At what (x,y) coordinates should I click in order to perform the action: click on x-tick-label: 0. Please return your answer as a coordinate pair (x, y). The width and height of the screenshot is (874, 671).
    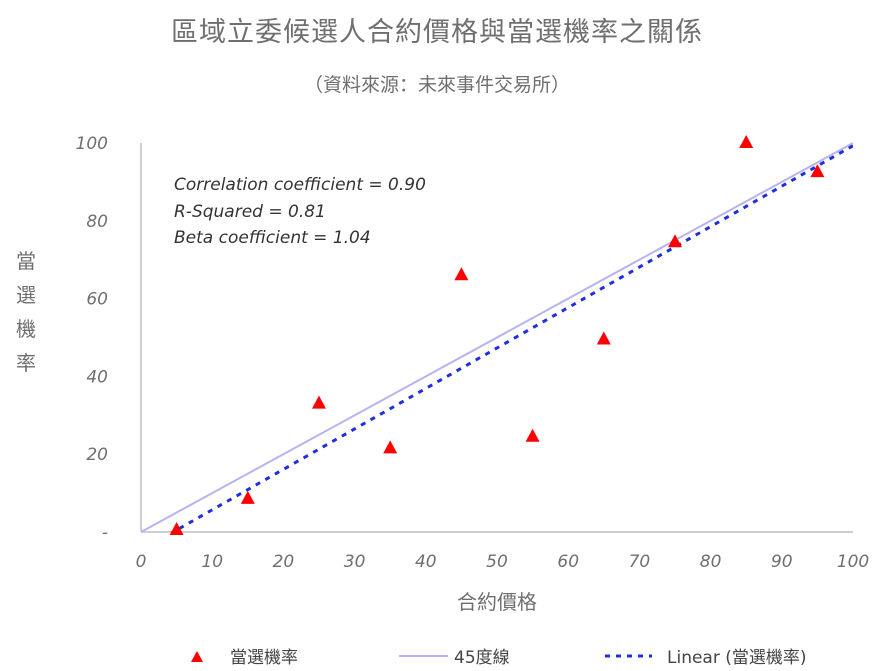
    Looking at the image, I should click on (141, 562).